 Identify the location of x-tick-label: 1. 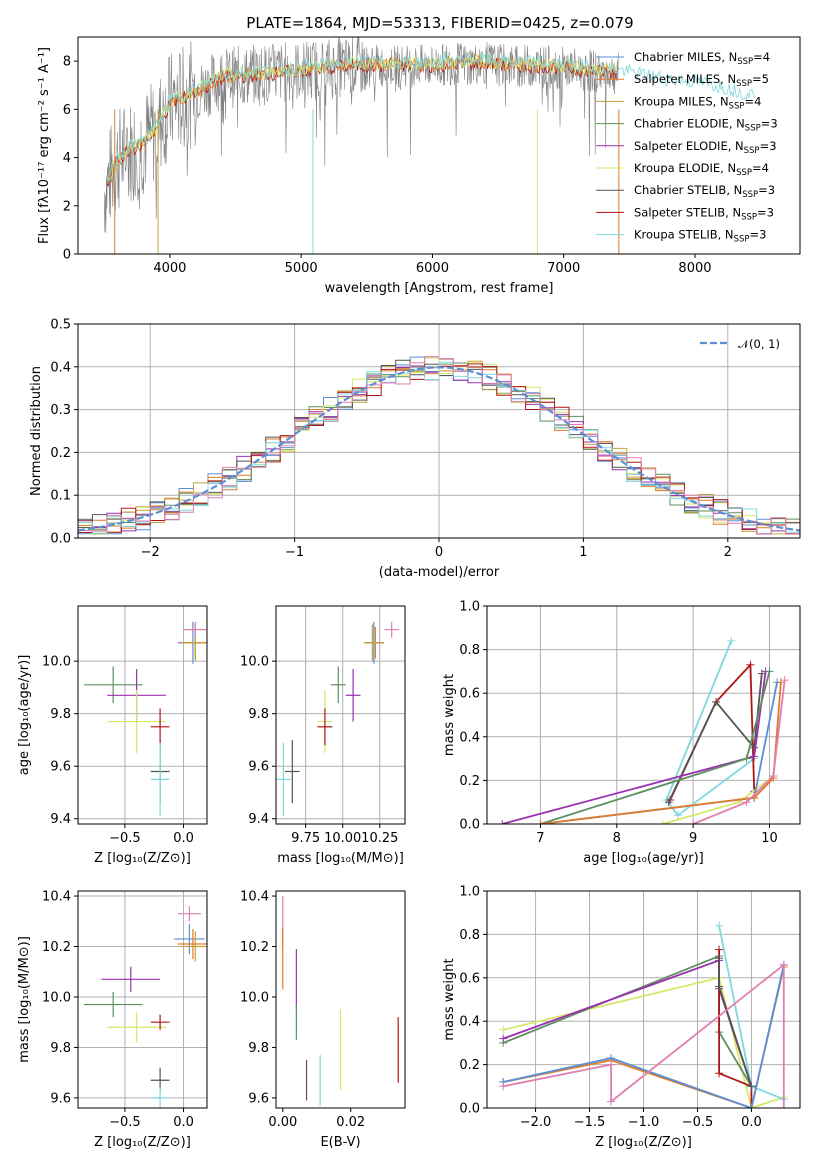
(583, 552).